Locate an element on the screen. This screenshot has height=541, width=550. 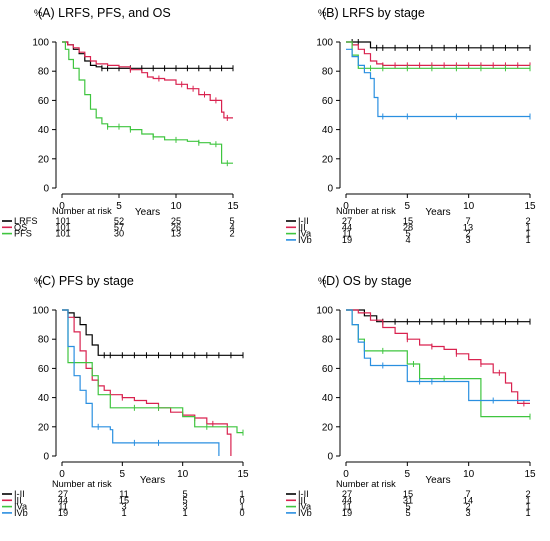
risk-count: 31 is located at coordinates (408, 500).